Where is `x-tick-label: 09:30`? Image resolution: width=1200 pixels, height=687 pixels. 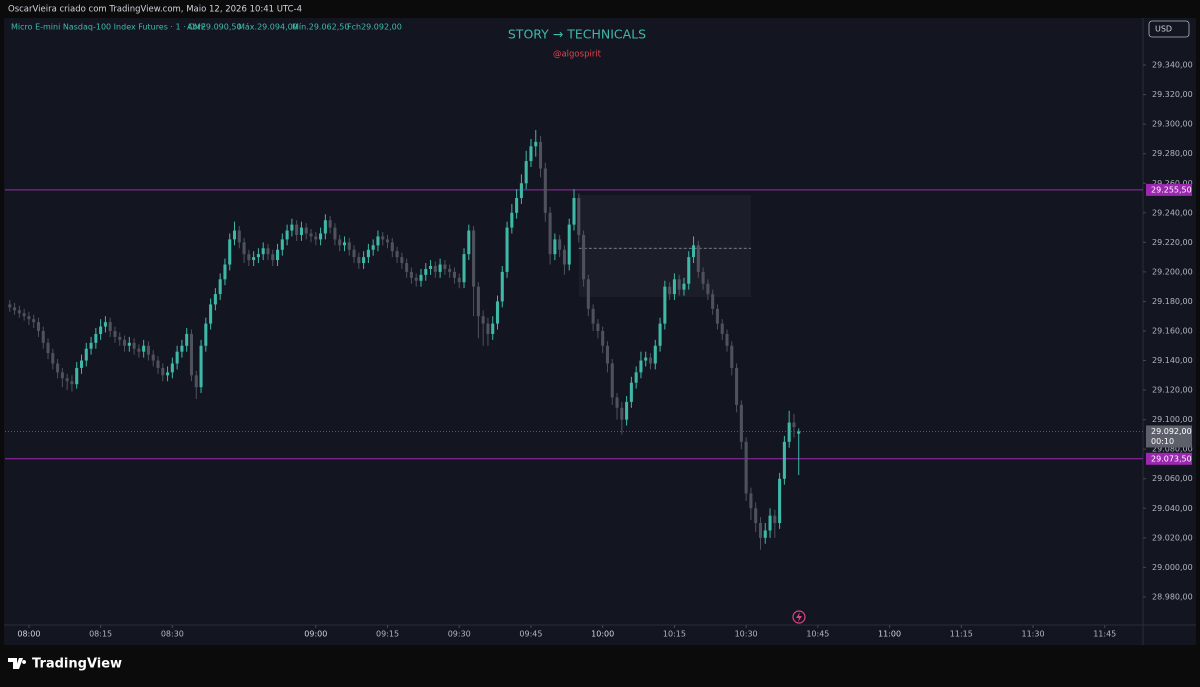 x-tick-label: 09:30 is located at coordinates (459, 634).